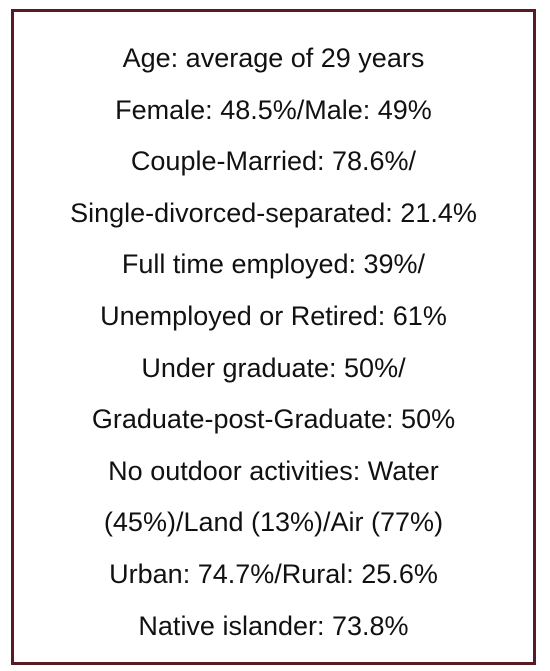 The width and height of the screenshot is (550, 671). What do you see at coordinates (273, 264) in the screenshot?
I see `line-employed: Full time employed: 39%/` at bounding box center [273, 264].